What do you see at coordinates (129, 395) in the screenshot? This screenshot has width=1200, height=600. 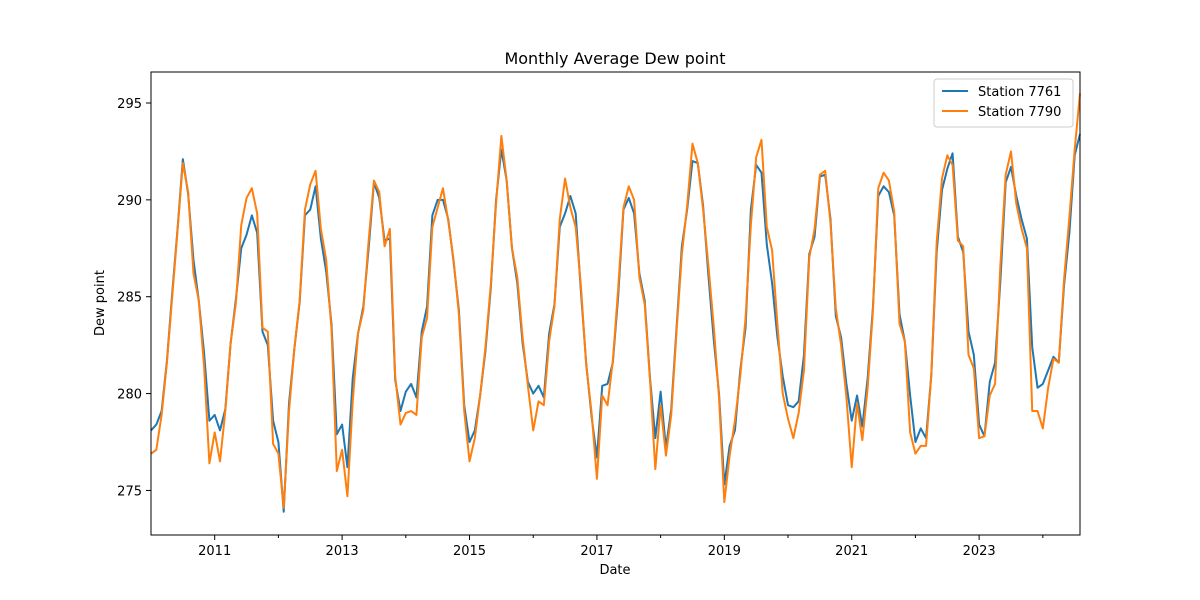 I see `y-tick-label: 280` at bounding box center [129, 395].